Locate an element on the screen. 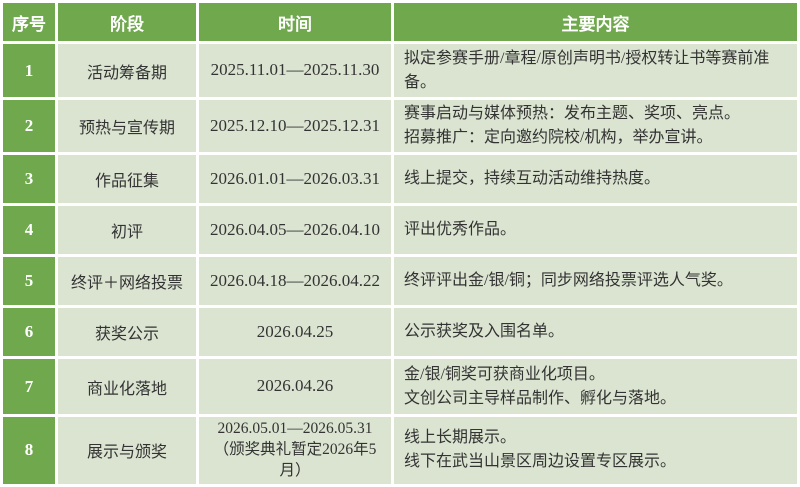 The width and height of the screenshot is (800, 487). row-number: 8 is located at coordinates (29, 450).